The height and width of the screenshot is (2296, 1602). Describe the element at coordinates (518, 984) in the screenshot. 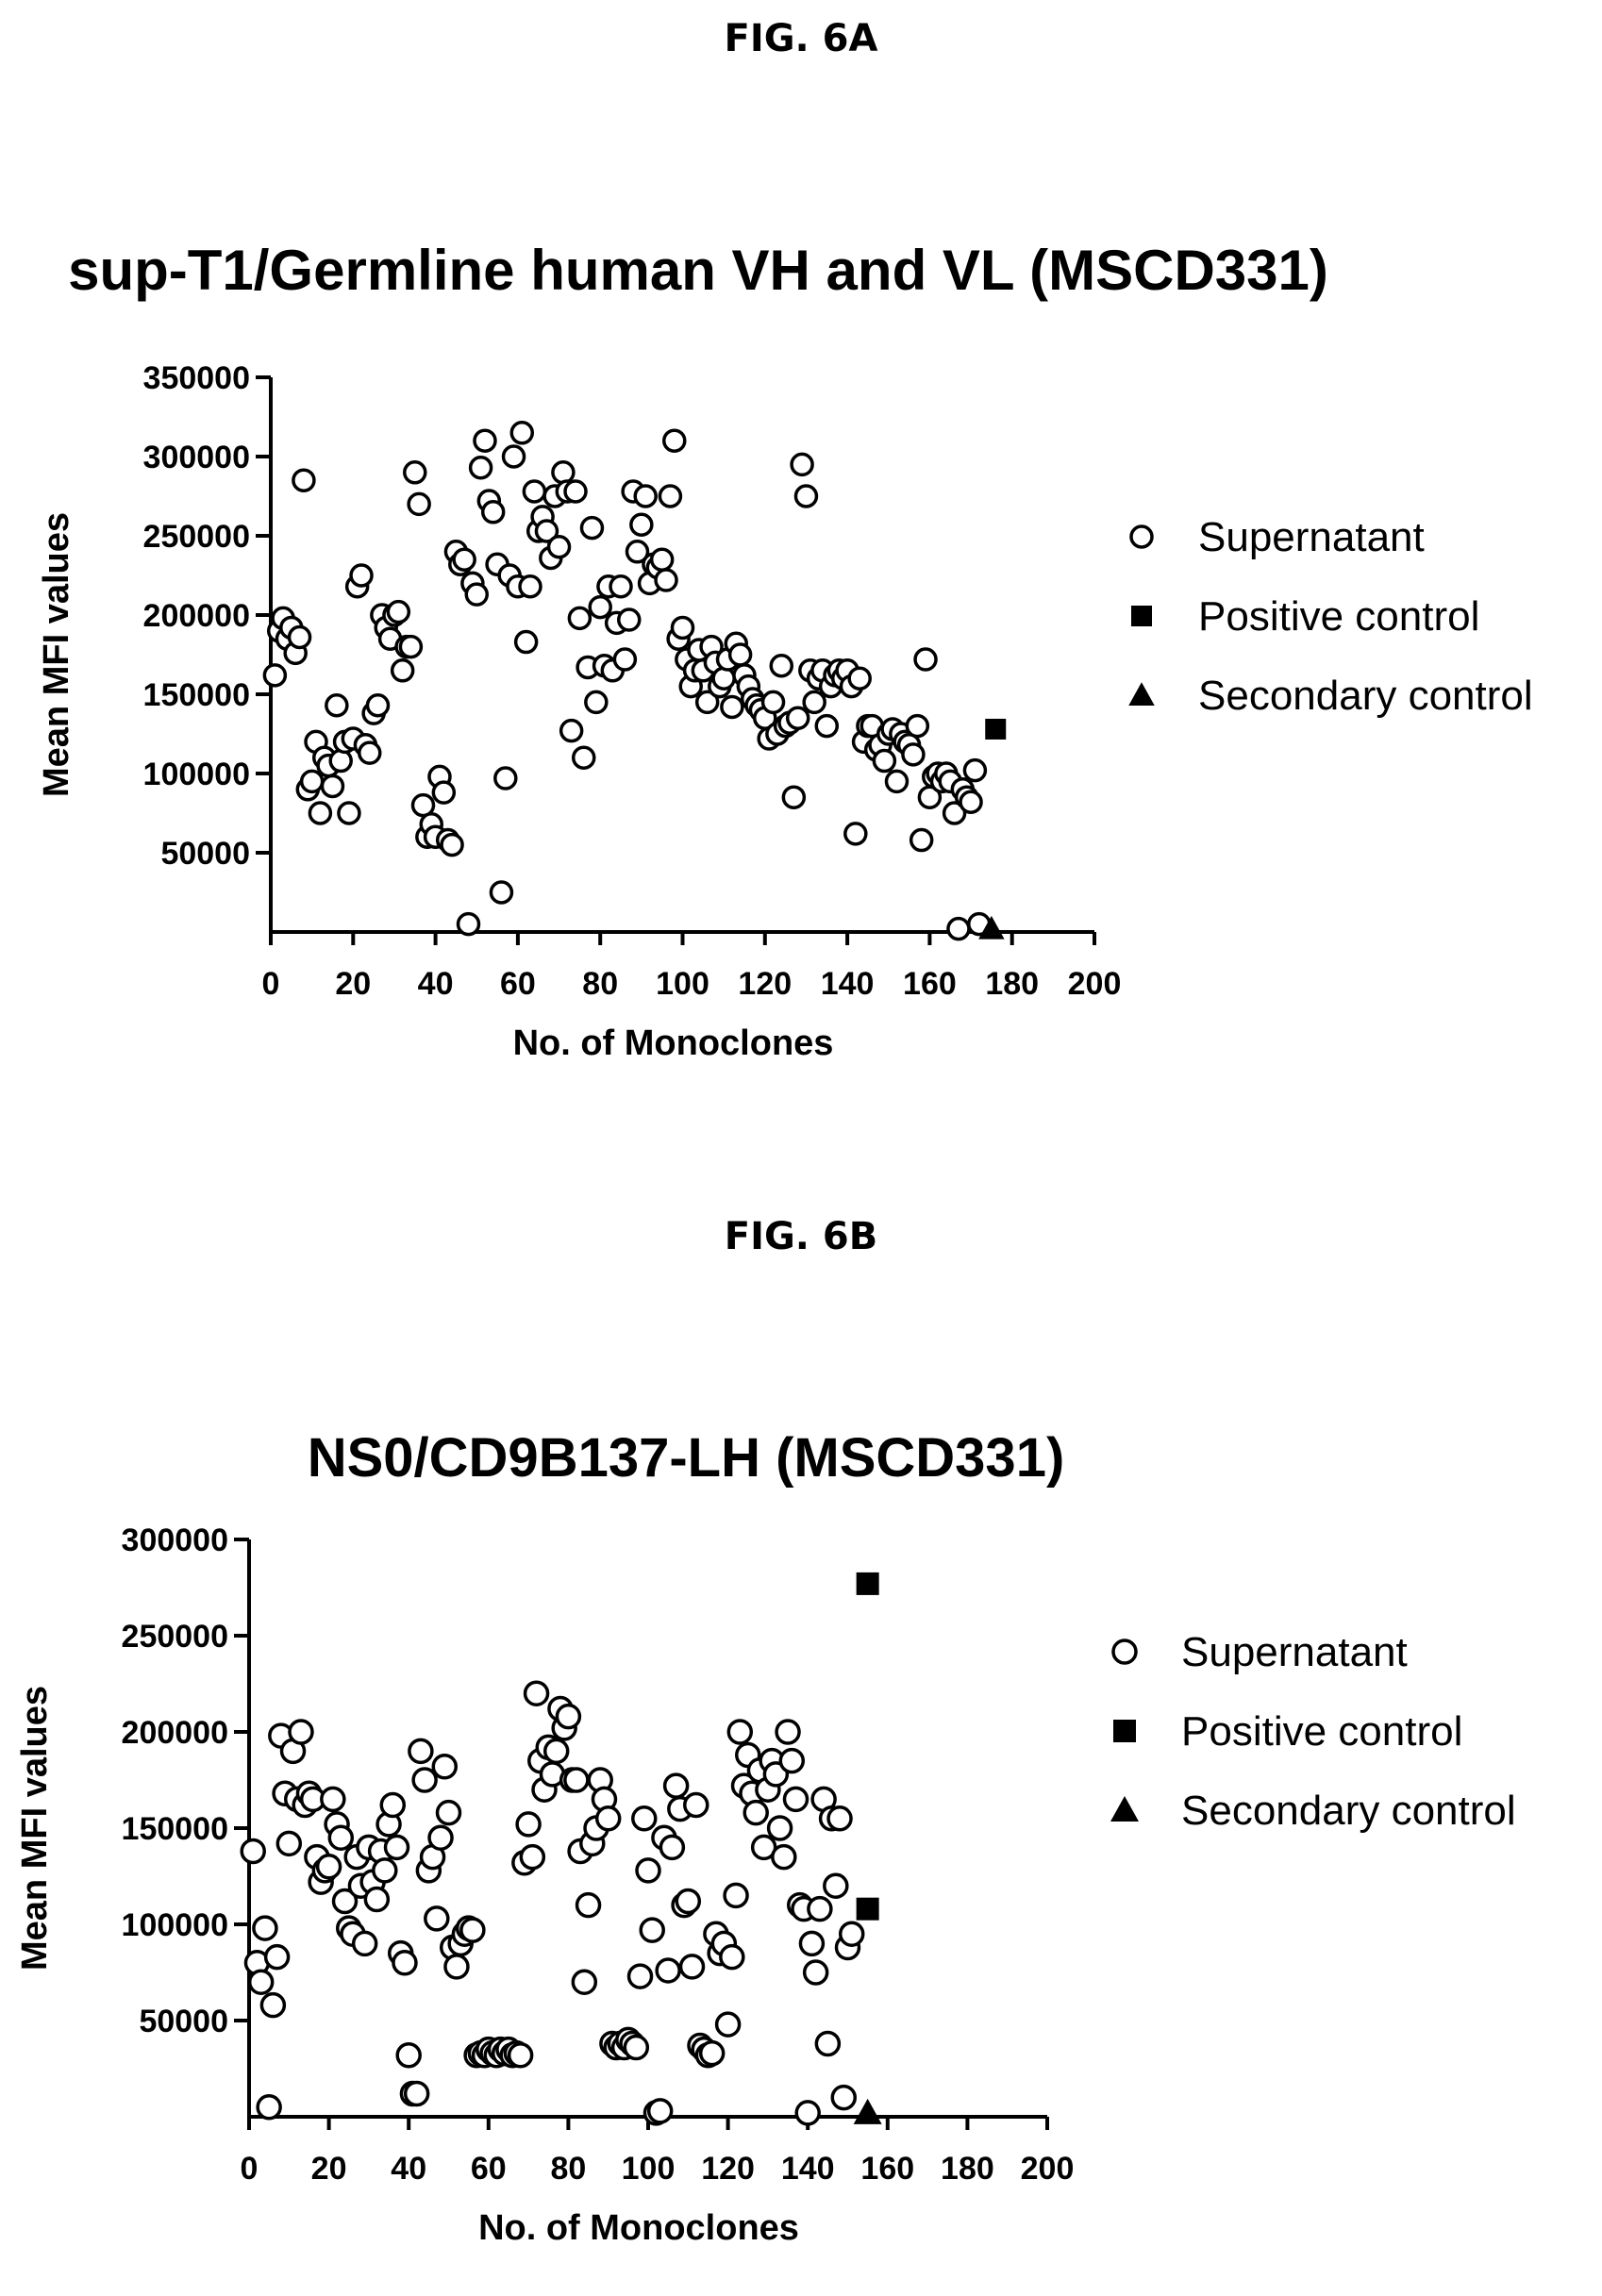

I see `fig6a-x-tick-label: 60` at that location.